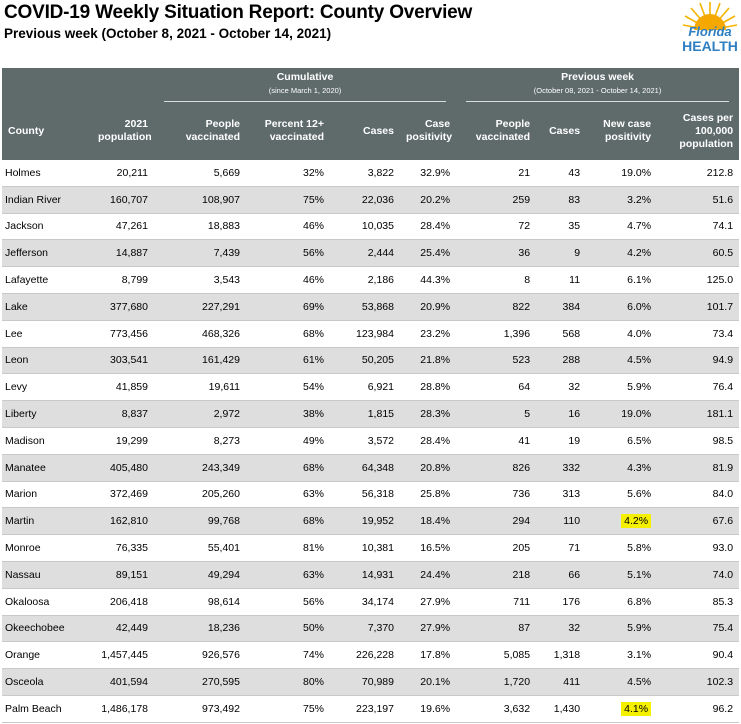 This screenshot has height=724, width=741. Describe the element at coordinates (47, 655) in the screenshot. I see `county-cell: Orange` at that location.